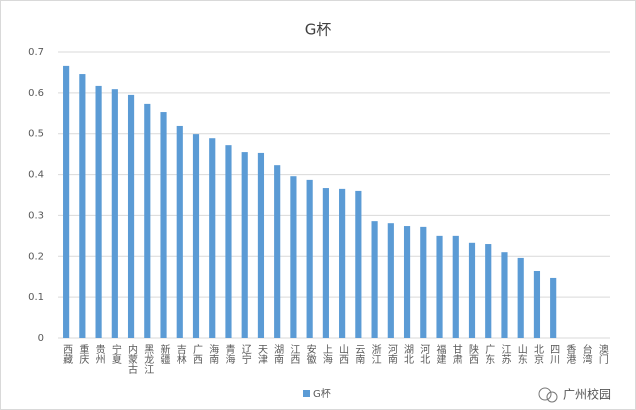 This screenshot has width=636, height=410. What do you see at coordinates (602, 354) in the screenshot?
I see `x-tick-label: 澳门` at bounding box center [602, 354].